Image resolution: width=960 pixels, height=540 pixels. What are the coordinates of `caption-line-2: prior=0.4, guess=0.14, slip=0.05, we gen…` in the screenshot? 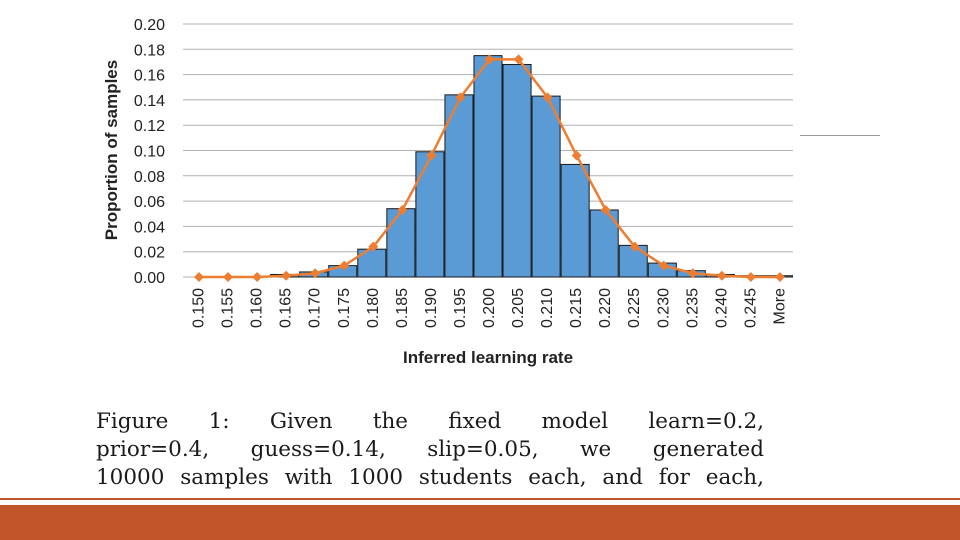 It's located at (430, 449).